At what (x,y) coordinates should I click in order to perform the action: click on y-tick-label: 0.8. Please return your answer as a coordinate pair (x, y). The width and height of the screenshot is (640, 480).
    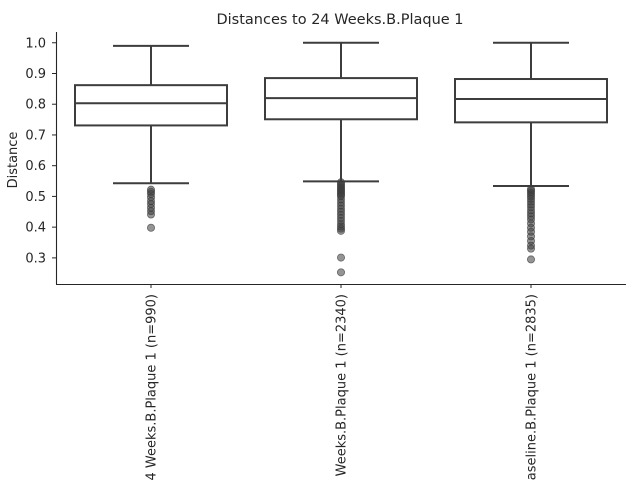
    Looking at the image, I should click on (35, 105).